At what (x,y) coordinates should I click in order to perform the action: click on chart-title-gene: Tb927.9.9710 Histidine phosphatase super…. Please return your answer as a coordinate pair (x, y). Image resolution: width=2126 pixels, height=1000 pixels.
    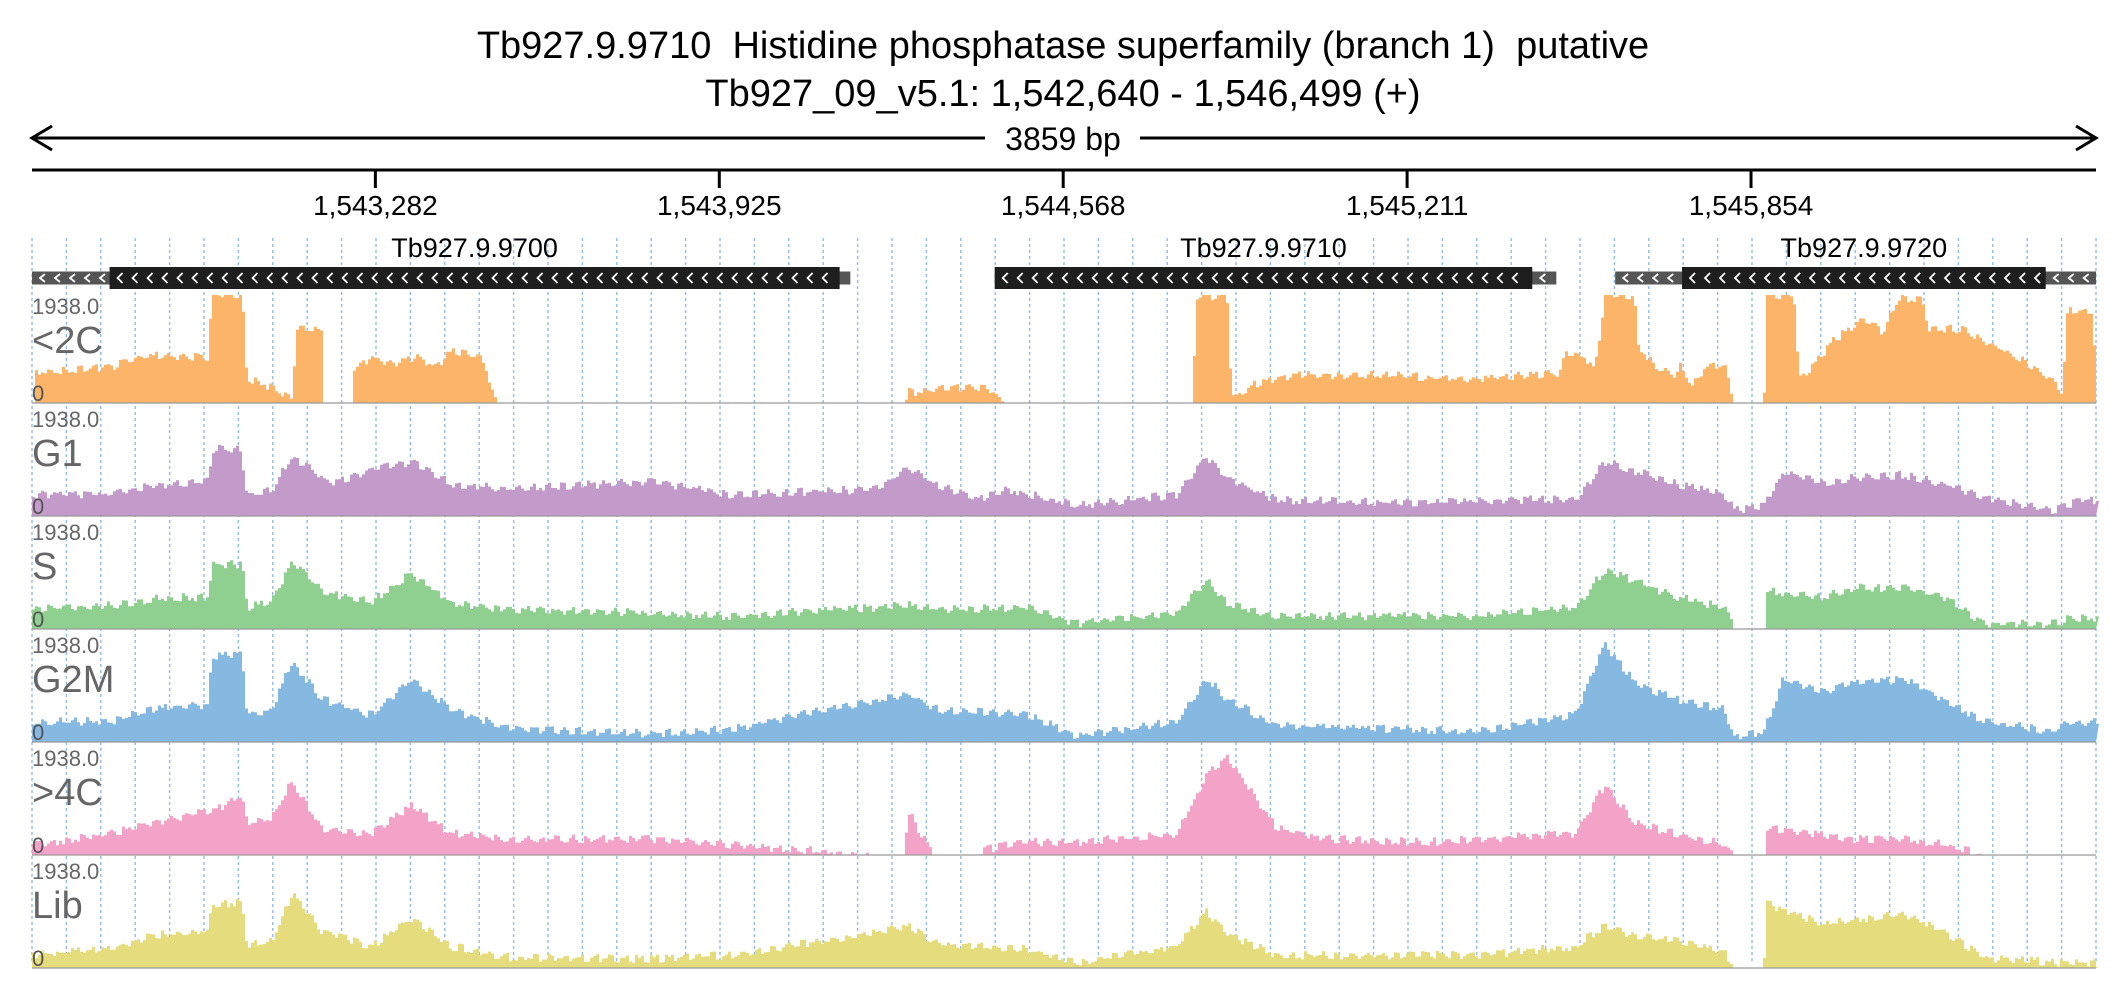
    Looking at the image, I should click on (1063, 46).